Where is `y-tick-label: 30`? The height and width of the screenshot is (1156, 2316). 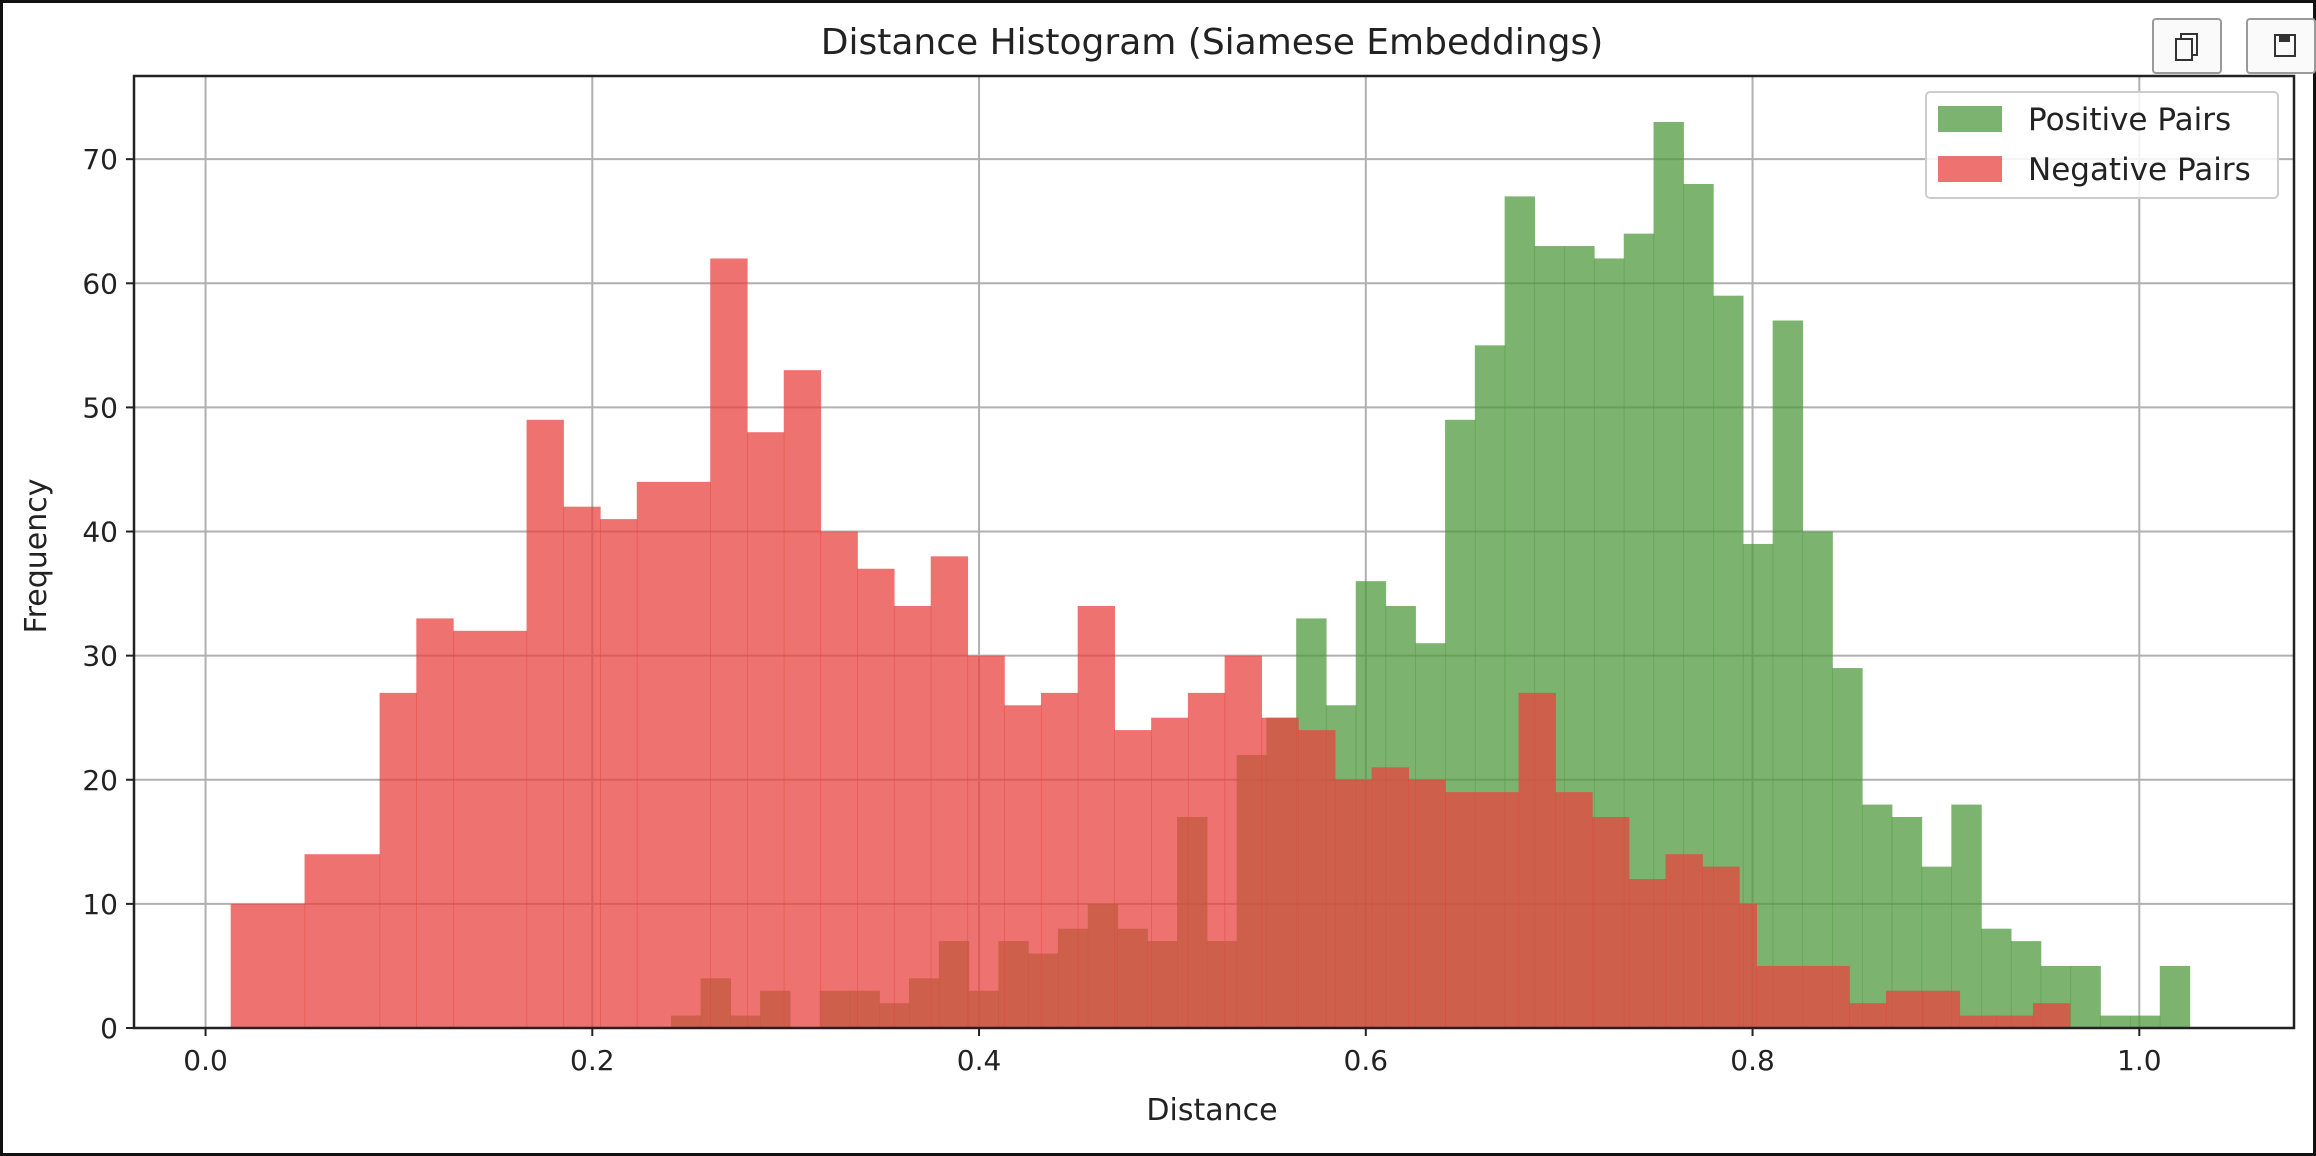 y-tick-label: 30 is located at coordinates (100, 656).